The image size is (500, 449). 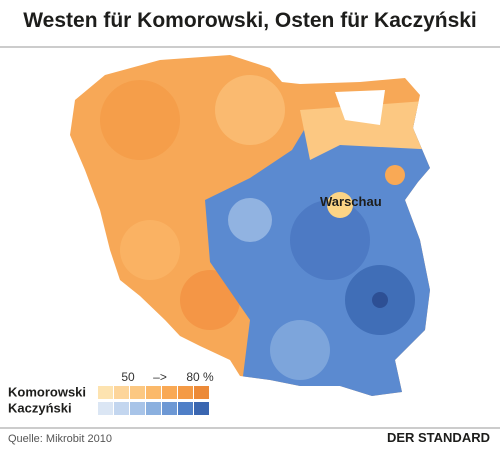 What do you see at coordinates (40, 407) in the screenshot?
I see `legend-label: Kaczyński` at bounding box center [40, 407].